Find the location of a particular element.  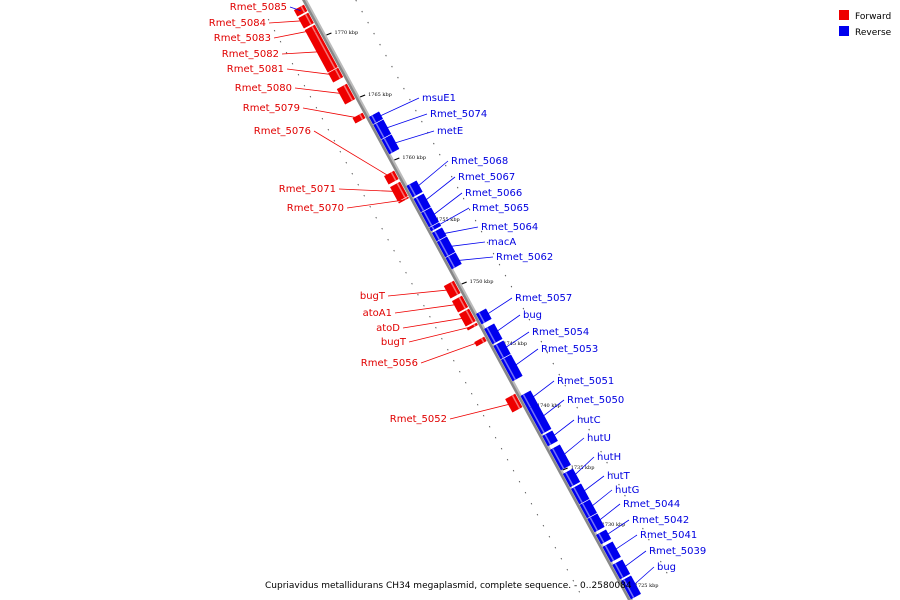

gene-label: msuE1 is located at coordinates (439, 98).